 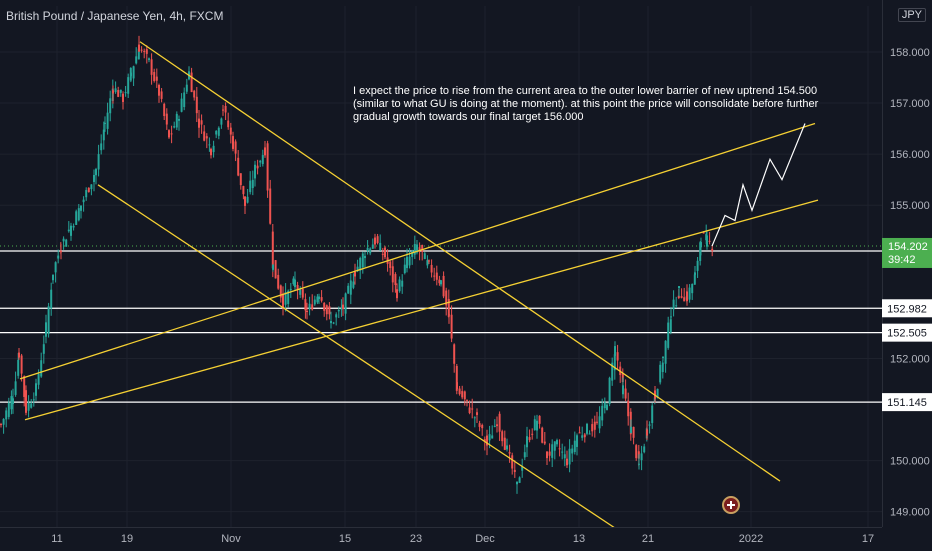 What do you see at coordinates (907, 263) in the screenshot?
I see `price-axis` at bounding box center [907, 263].